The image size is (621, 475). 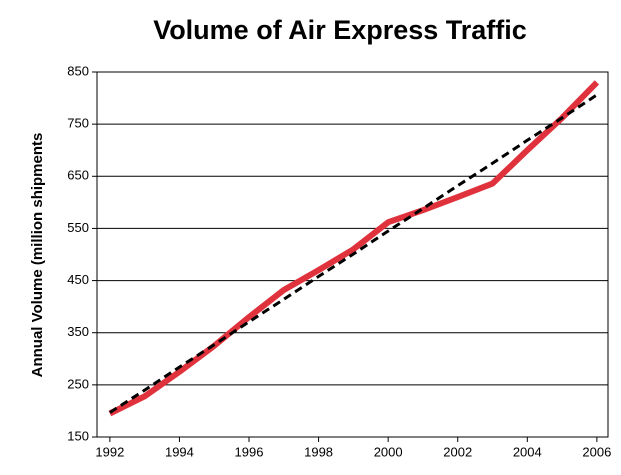 I want to click on y-tick-label: 450, so click(x=78, y=279).